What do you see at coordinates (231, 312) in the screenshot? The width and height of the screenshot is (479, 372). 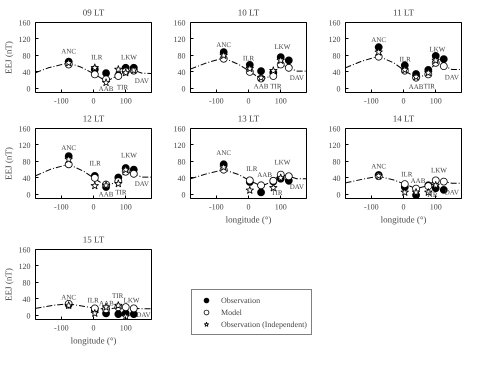 I see `legend-label: Model` at bounding box center [231, 312].